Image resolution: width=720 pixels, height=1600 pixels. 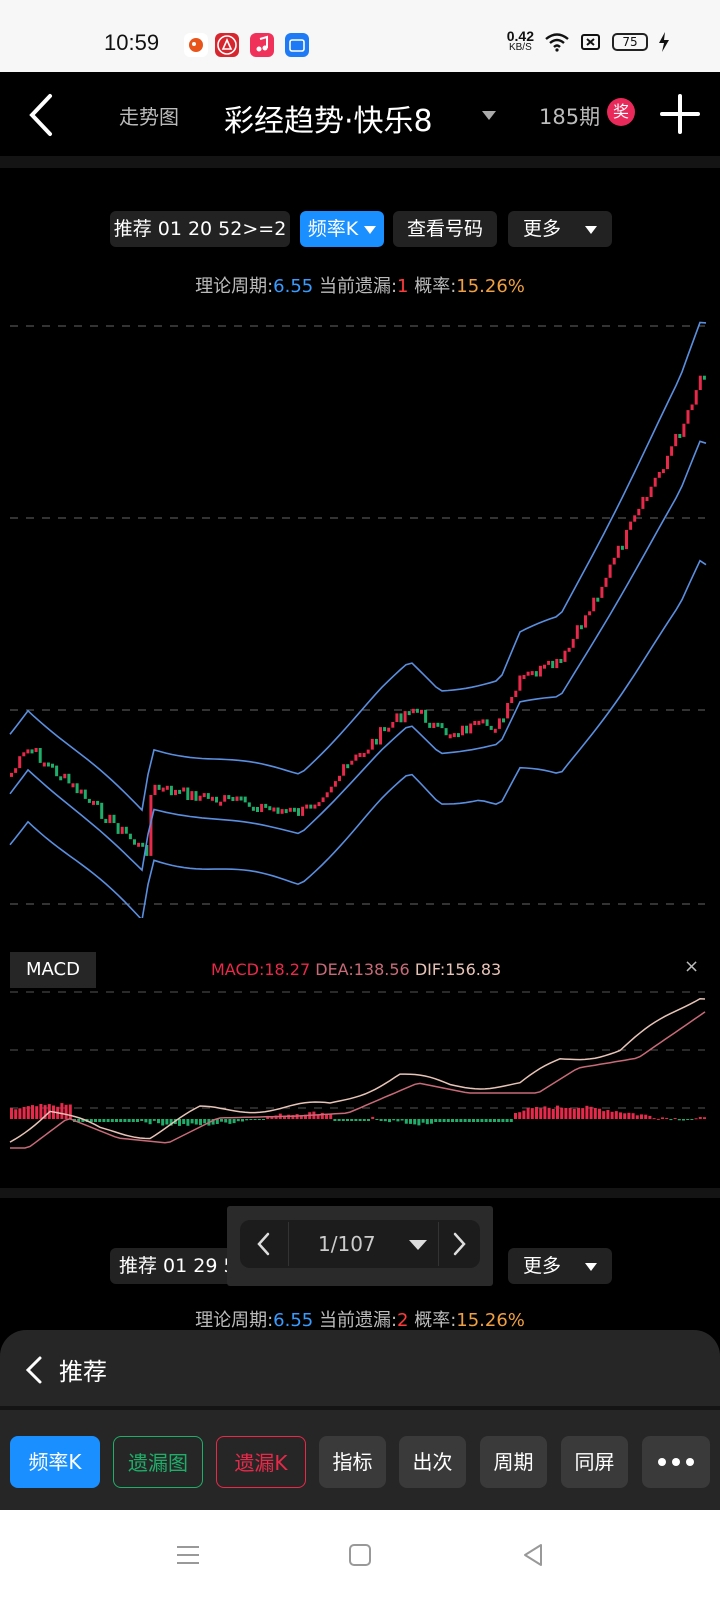 I want to click on sheet-back-icon, so click(x=34, y=1370).